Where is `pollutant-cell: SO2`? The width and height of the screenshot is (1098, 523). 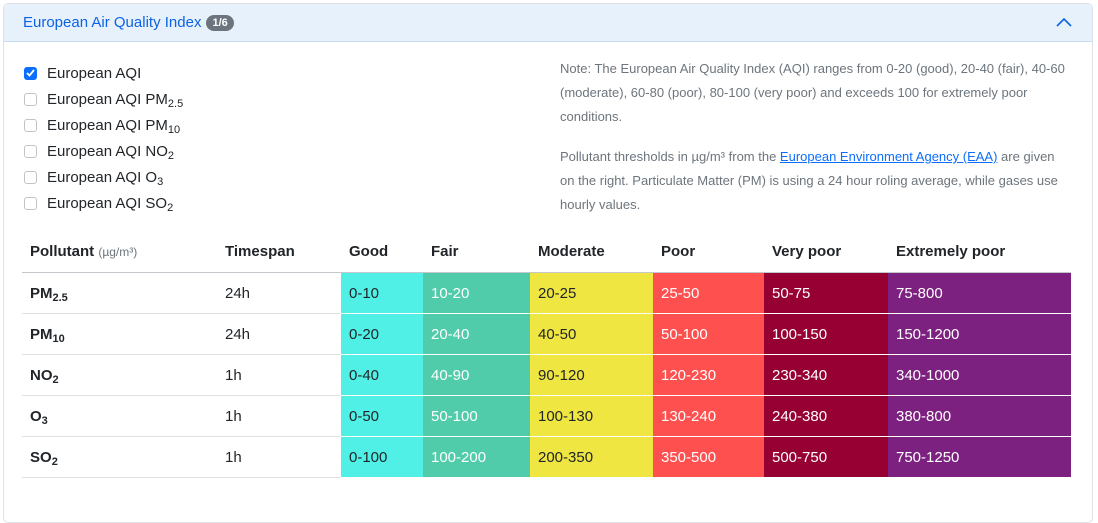
pollutant-cell: SO2 is located at coordinates (119, 457).